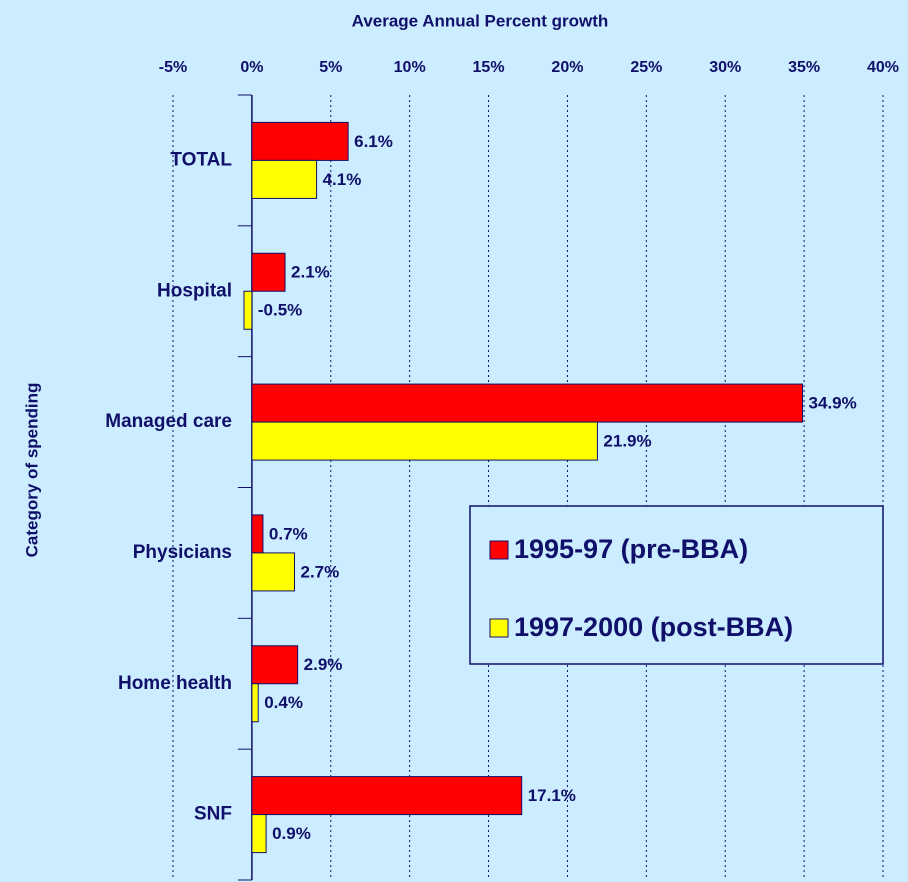  Describe the element at coordinates (646, 67) in the screenshot. I see `x-tick-label: 25%` at that location.